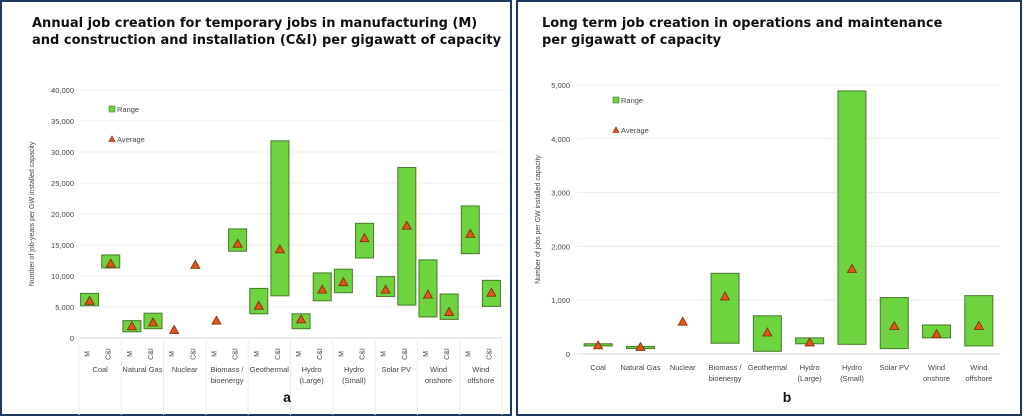 This screenshot has height=420, width=1024. Describe the element at coordinates (396, 369) in the screenshot. I see `category-label: Solar PV` at that location.